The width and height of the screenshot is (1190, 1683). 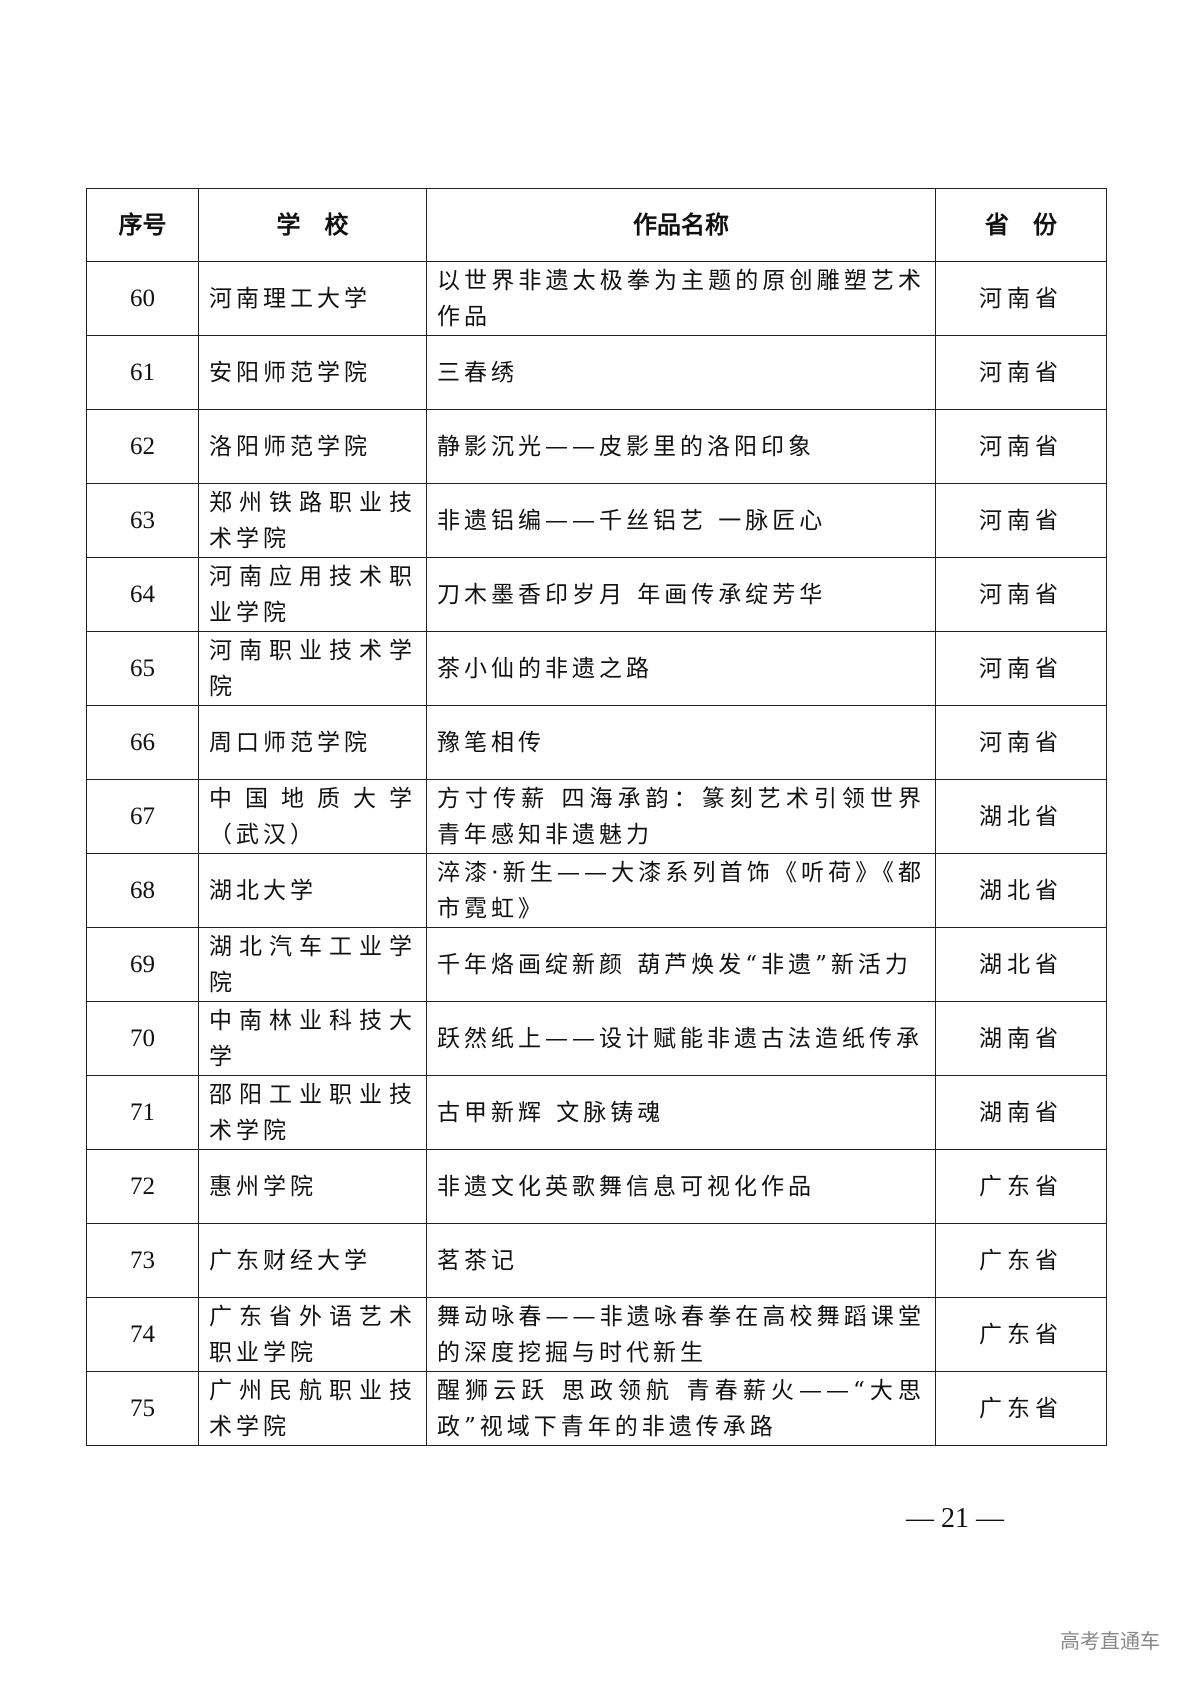 What do you see at coordinates (142, 520) in the screenshot?
I see `cell-no: 63` at bounding box center [142, 520].